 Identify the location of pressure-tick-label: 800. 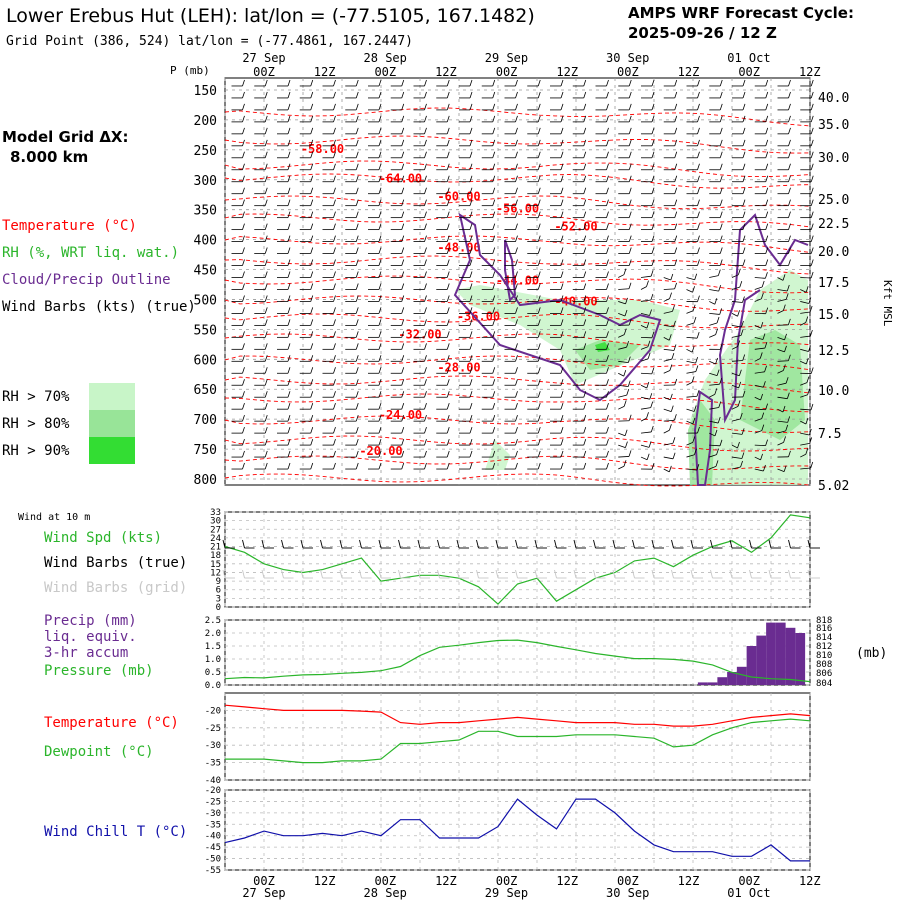
(205, 480).